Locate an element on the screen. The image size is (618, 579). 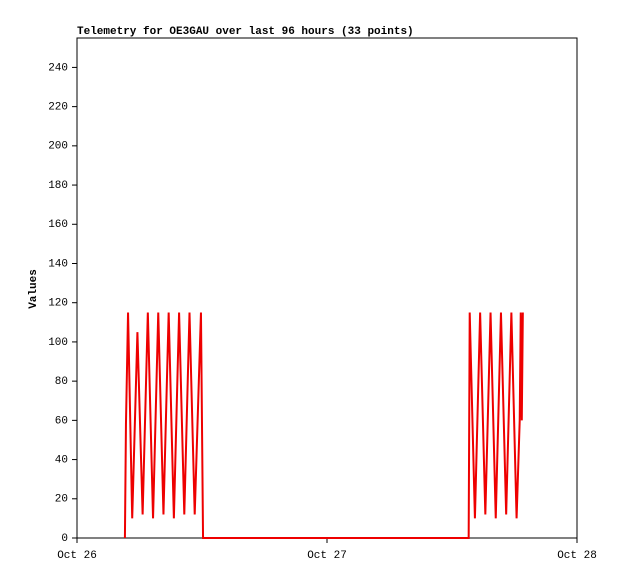
x-tick-label: Oct 26 is located at coordinates (77, 556).